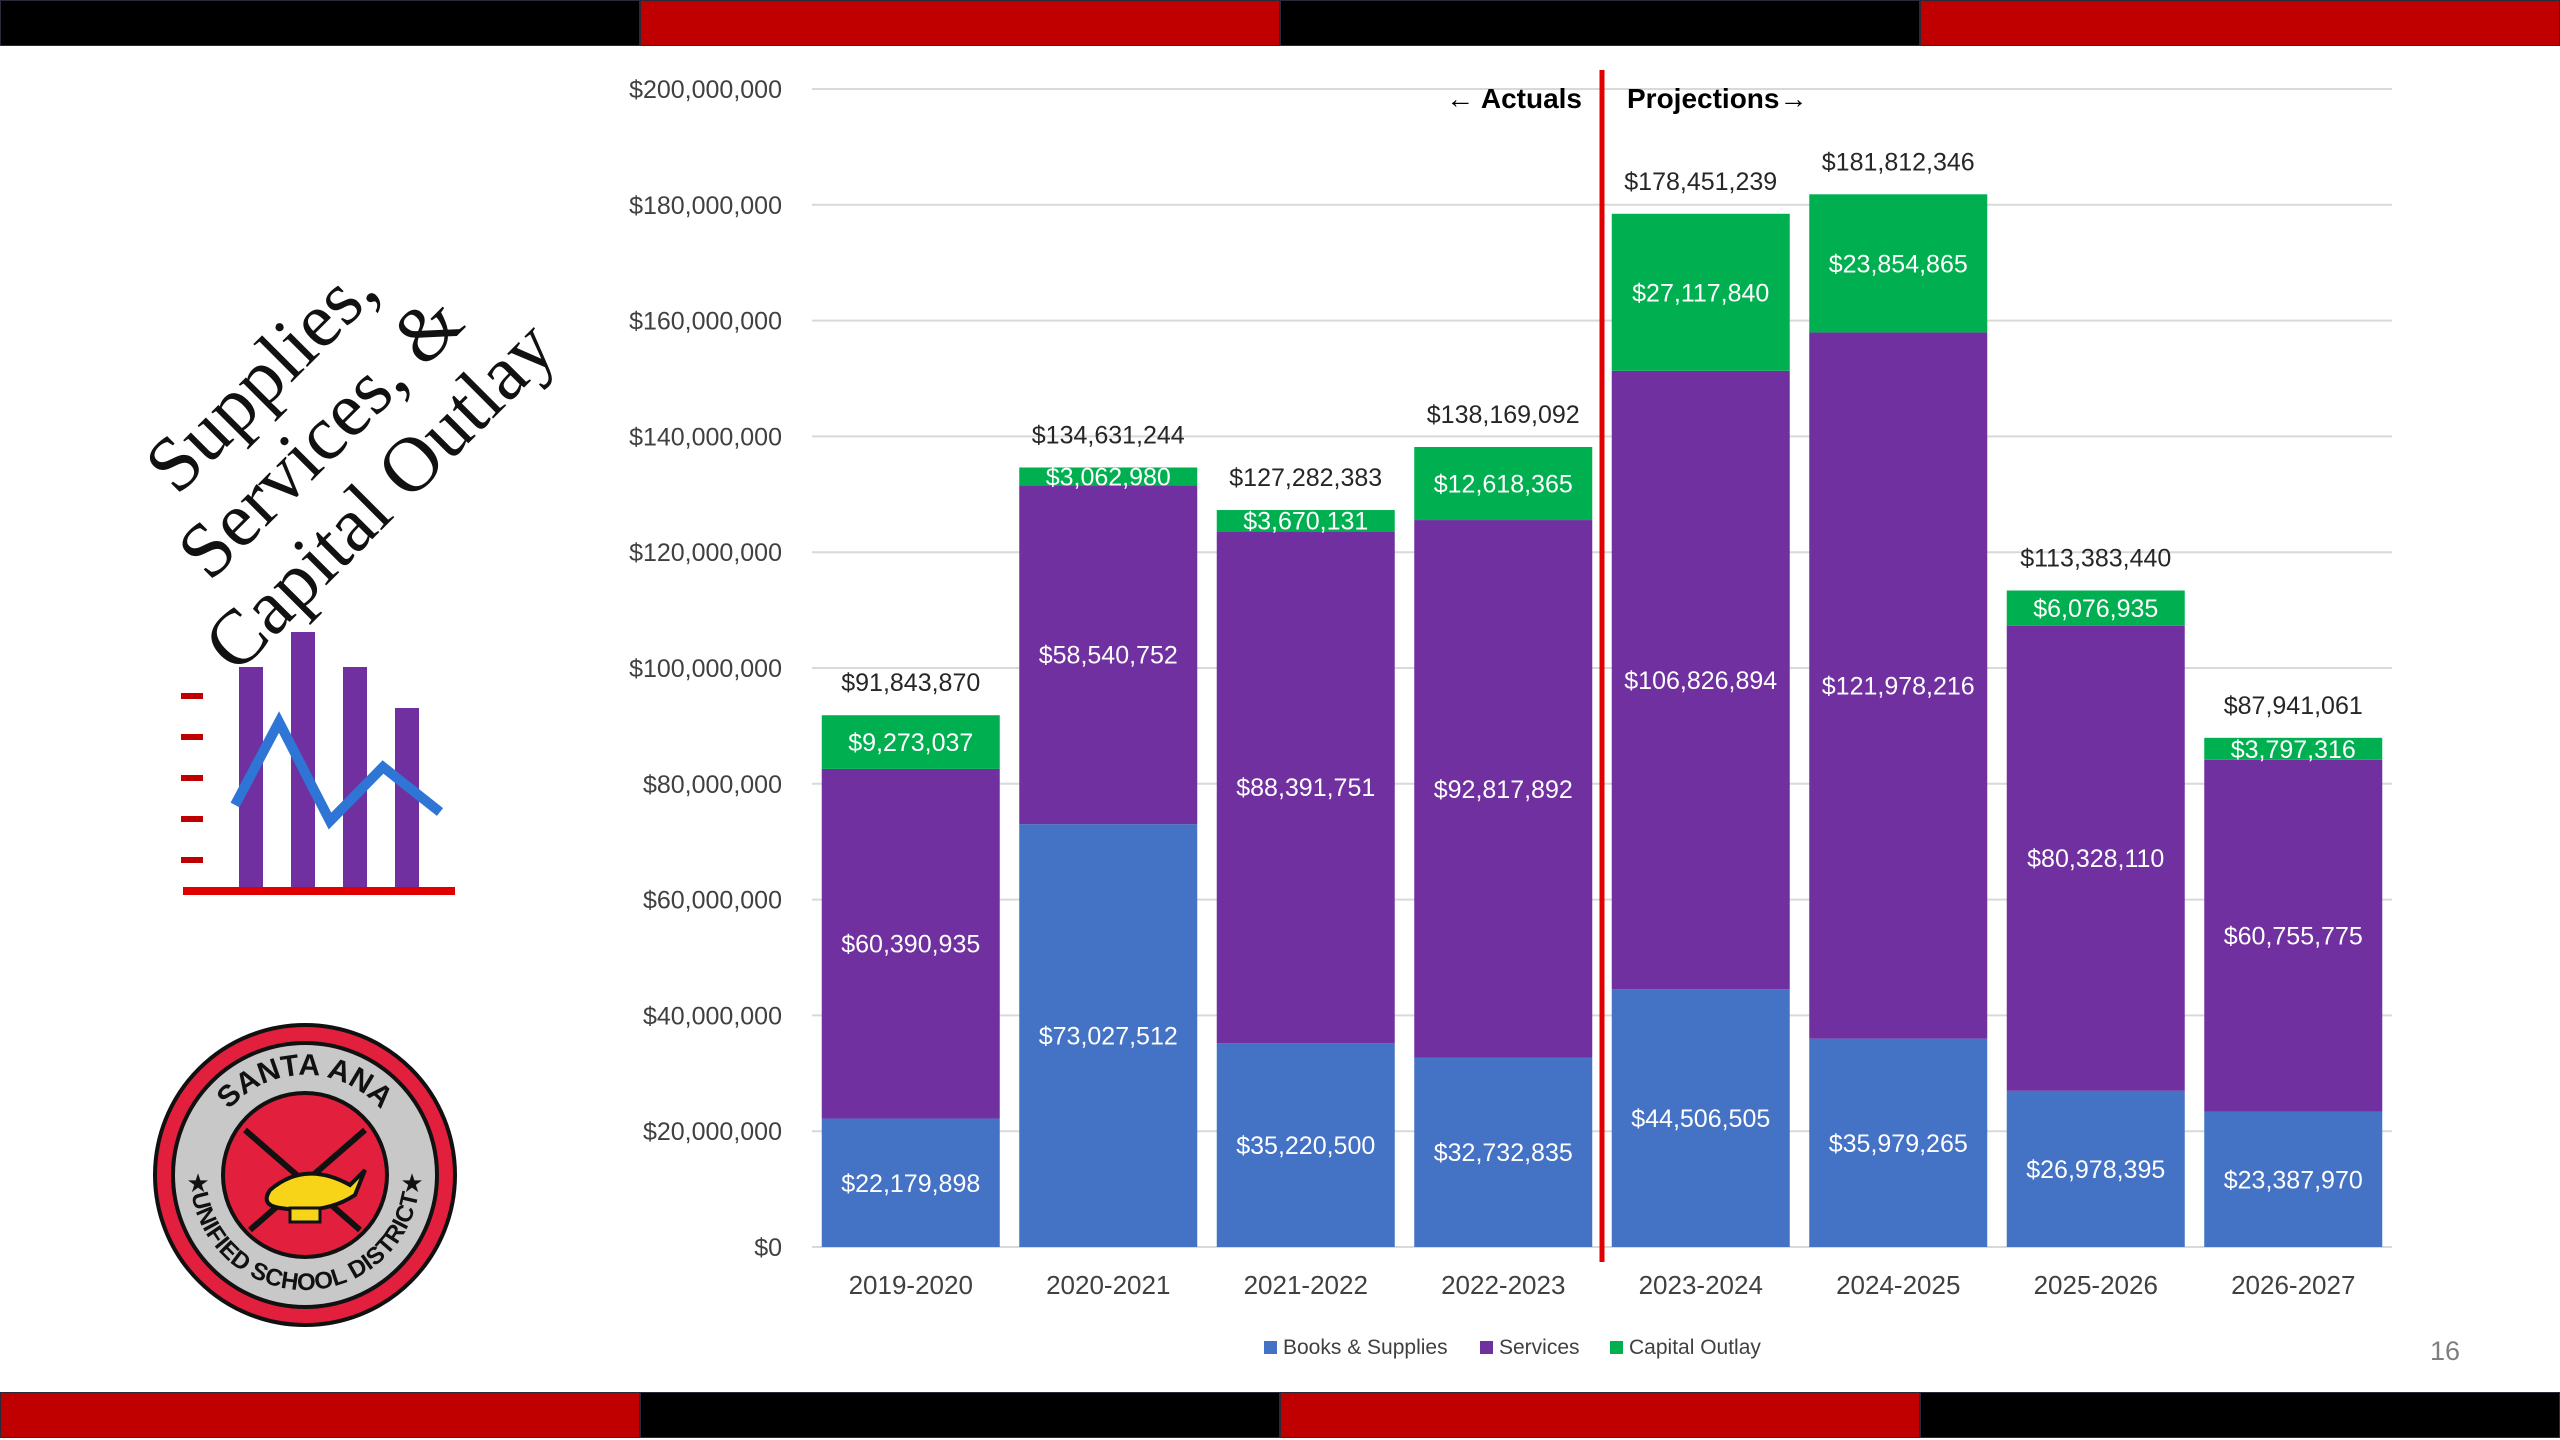  I want to click on page-number: 16, so click(2445, 1351).